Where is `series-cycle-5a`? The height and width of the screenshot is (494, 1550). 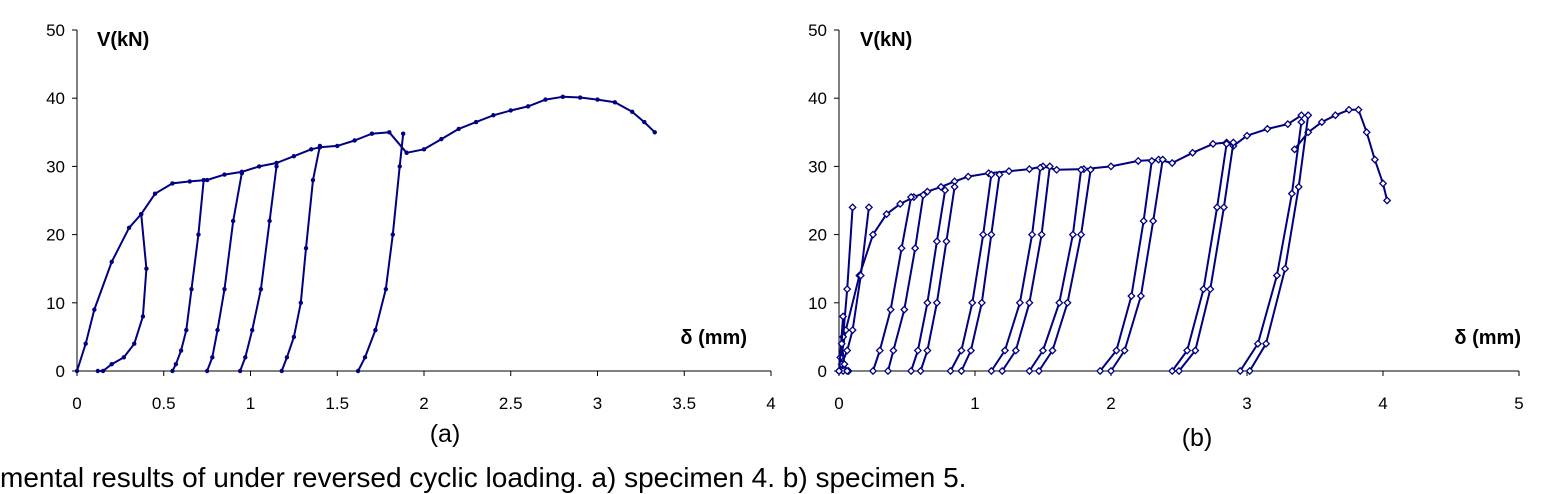 series-cycle-5a is located at coordinates (1016, 269).